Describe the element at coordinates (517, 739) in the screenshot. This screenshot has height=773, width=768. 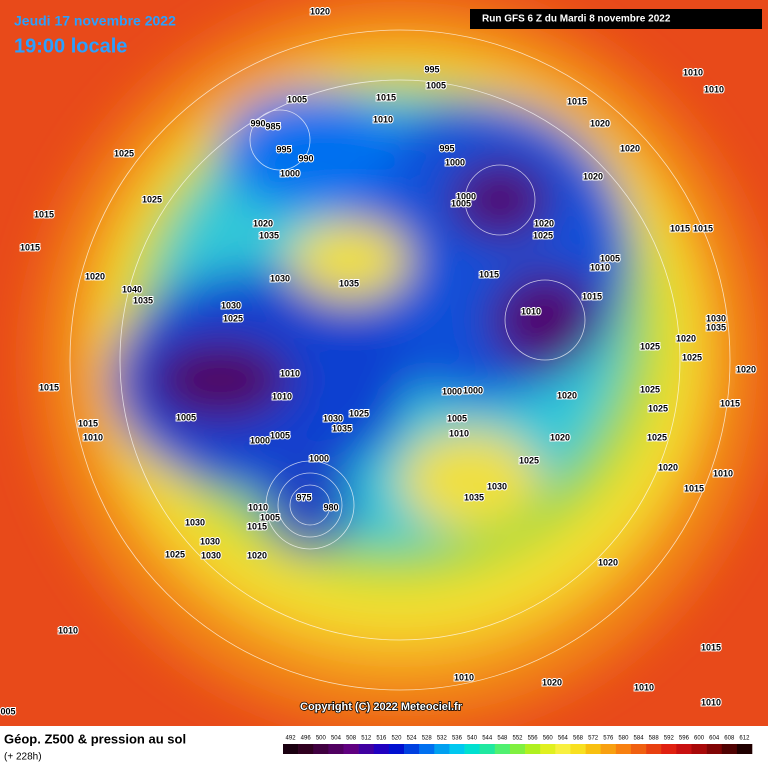
I see `legend-label: 552` at that location.